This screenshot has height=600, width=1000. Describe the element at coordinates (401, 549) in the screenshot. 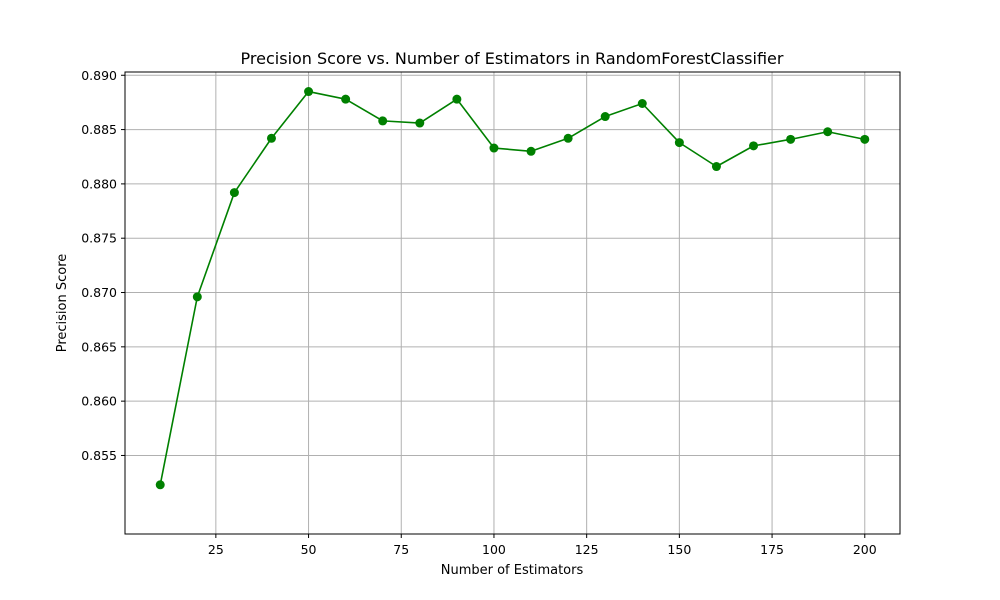

I see `x-tick-label: 75` at that location.